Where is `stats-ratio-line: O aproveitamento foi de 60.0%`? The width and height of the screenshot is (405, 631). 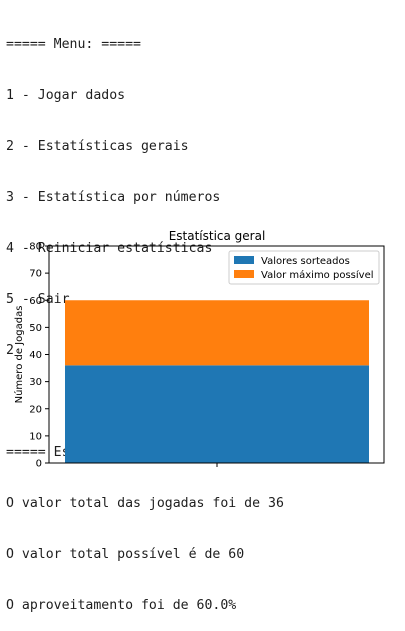
stats-ratio-line: O aproveitamento foi de 60.0% is located at coordinates (121, 605).